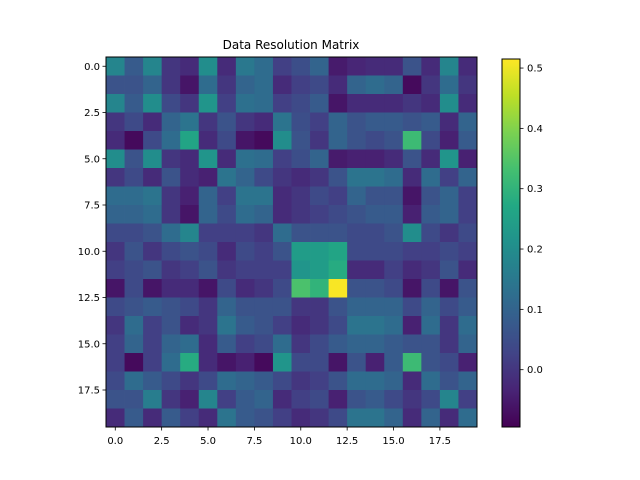 This screenshot has width=640, height=480. What do you see at coordinates (92, 67) in the screenshot?
I see `y-tick-label: 0.0` at bounding box center [92, 67].